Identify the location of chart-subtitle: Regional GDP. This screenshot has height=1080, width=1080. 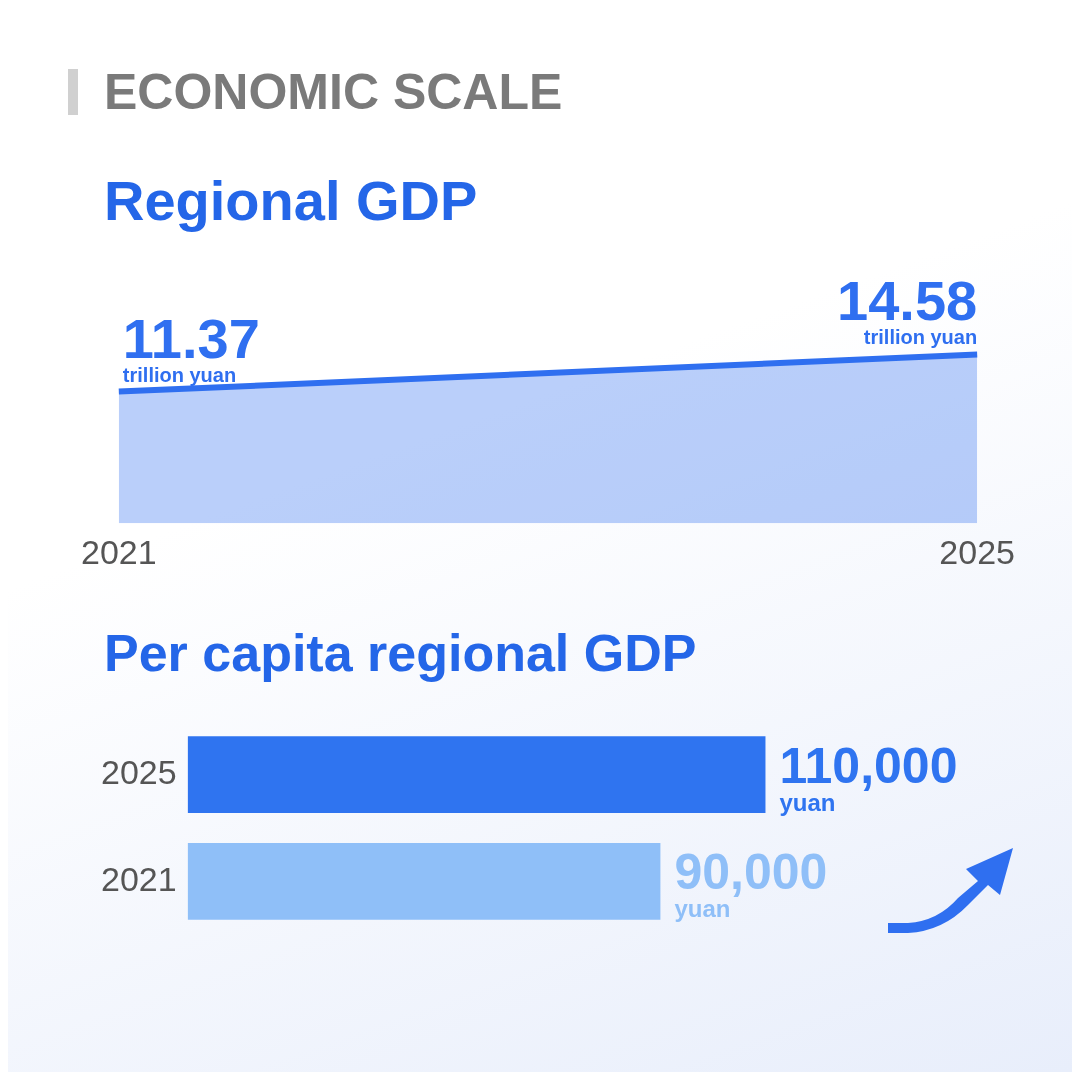
(291, 200).